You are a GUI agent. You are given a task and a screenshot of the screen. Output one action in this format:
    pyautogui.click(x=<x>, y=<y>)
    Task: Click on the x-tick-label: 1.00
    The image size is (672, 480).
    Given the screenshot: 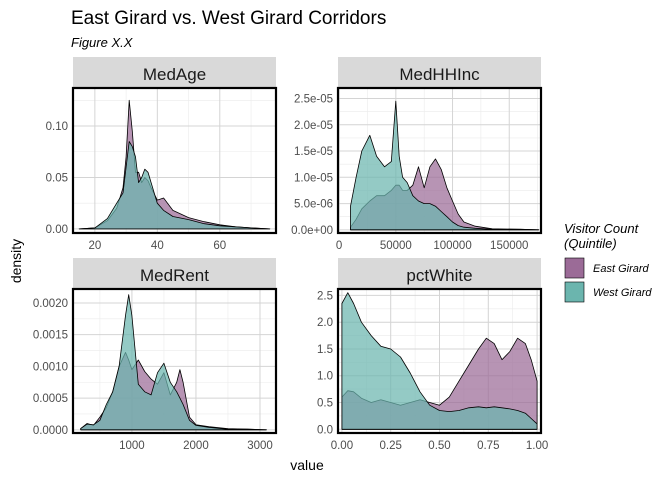 What is the action you would take?
    pyautogui.click(x=537, y=446)
    